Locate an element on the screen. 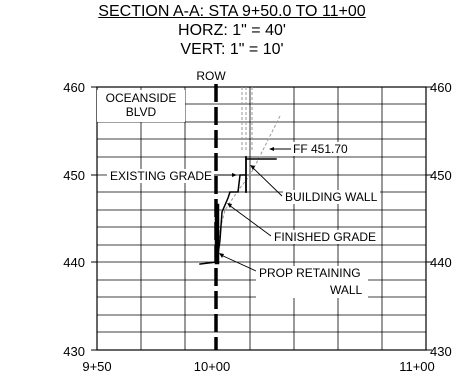 This screenshot has width=464, height=392. existing-grade-bg is located at coordinates (160, 176).